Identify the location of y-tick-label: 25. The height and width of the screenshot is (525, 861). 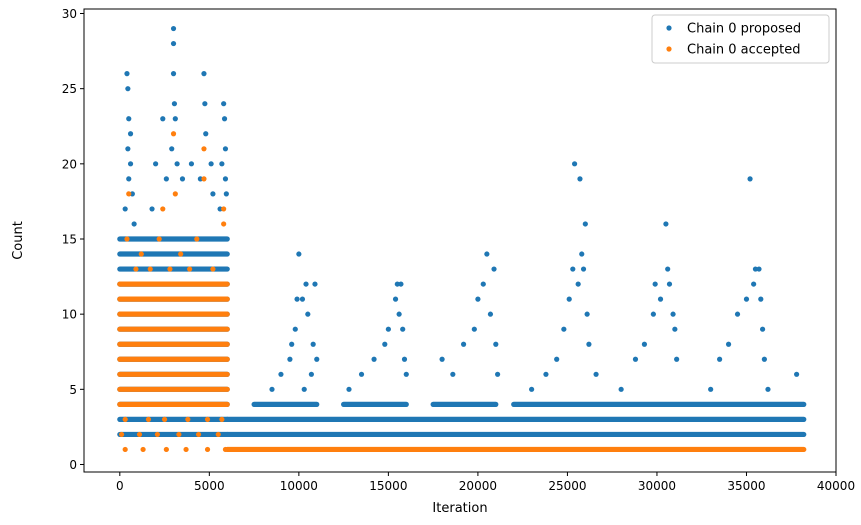
(69, 89).